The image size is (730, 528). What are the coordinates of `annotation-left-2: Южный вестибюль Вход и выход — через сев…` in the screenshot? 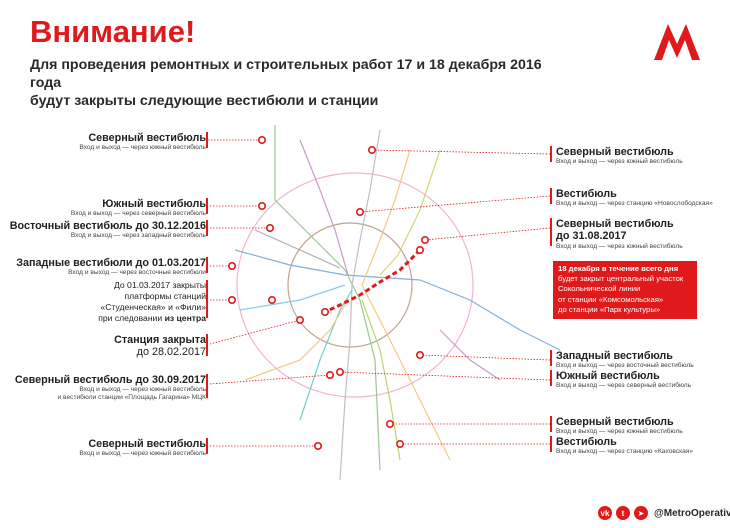 It's located at (138, 208).